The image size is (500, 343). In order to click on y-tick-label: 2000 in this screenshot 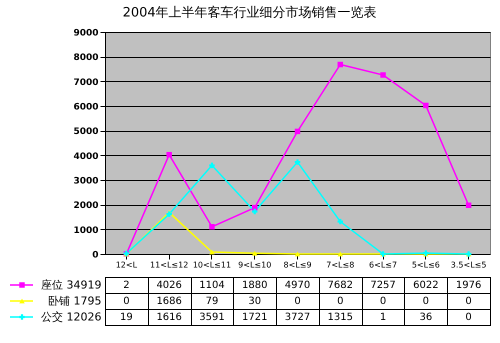, I will do `click(85, 206)`.